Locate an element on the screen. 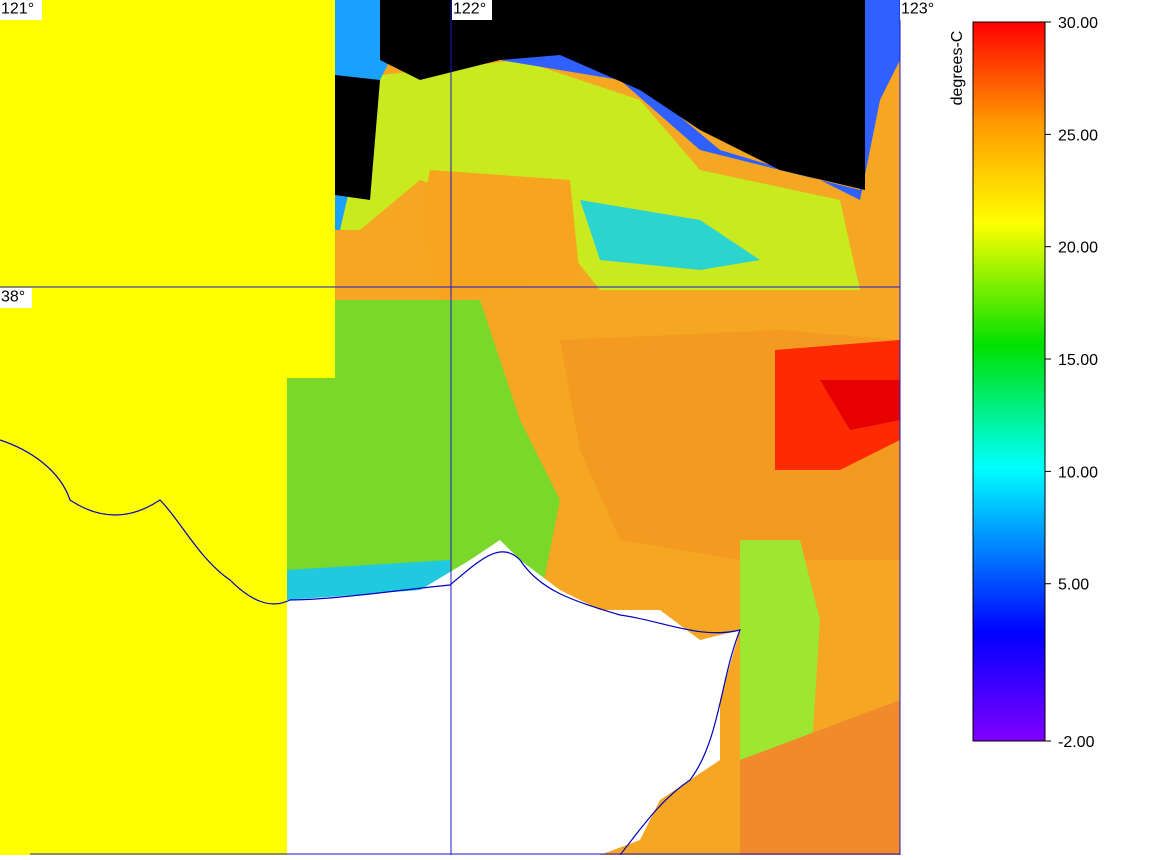  longitude-label: 122° is located at coordinates (469, 8).